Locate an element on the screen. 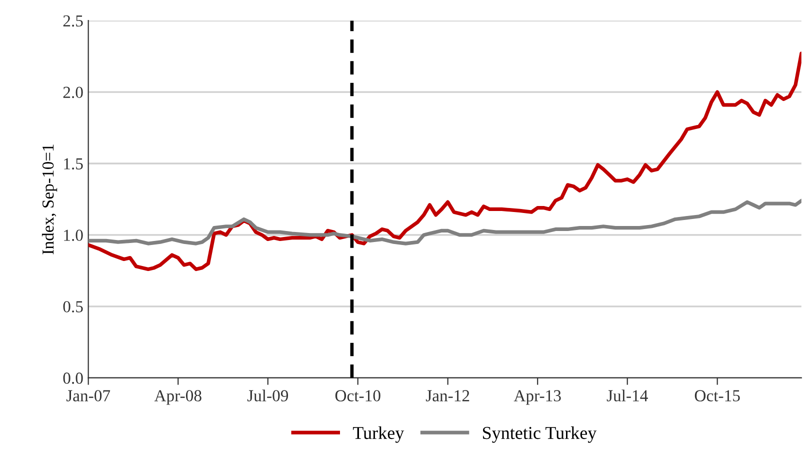 This screenshot has height=458, width=803. y-tick-label: 1.5 is located at coordinates (73, 164).